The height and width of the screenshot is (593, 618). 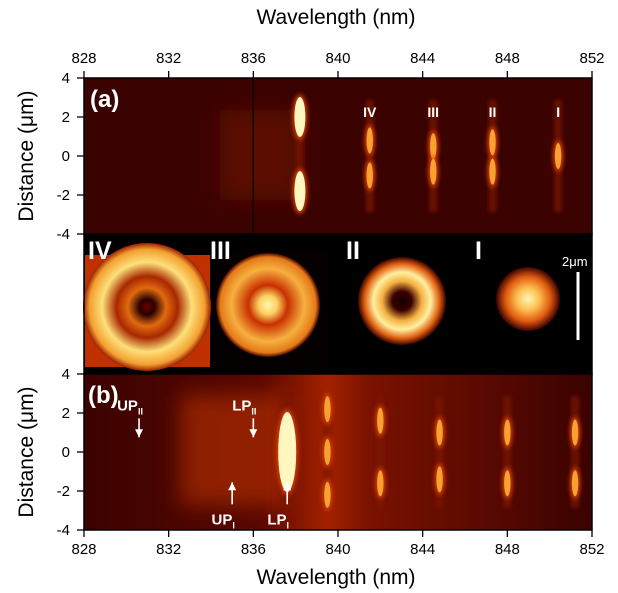 I want to click on panel-b-y-tick-label: 2, so click(x=66, y=413).